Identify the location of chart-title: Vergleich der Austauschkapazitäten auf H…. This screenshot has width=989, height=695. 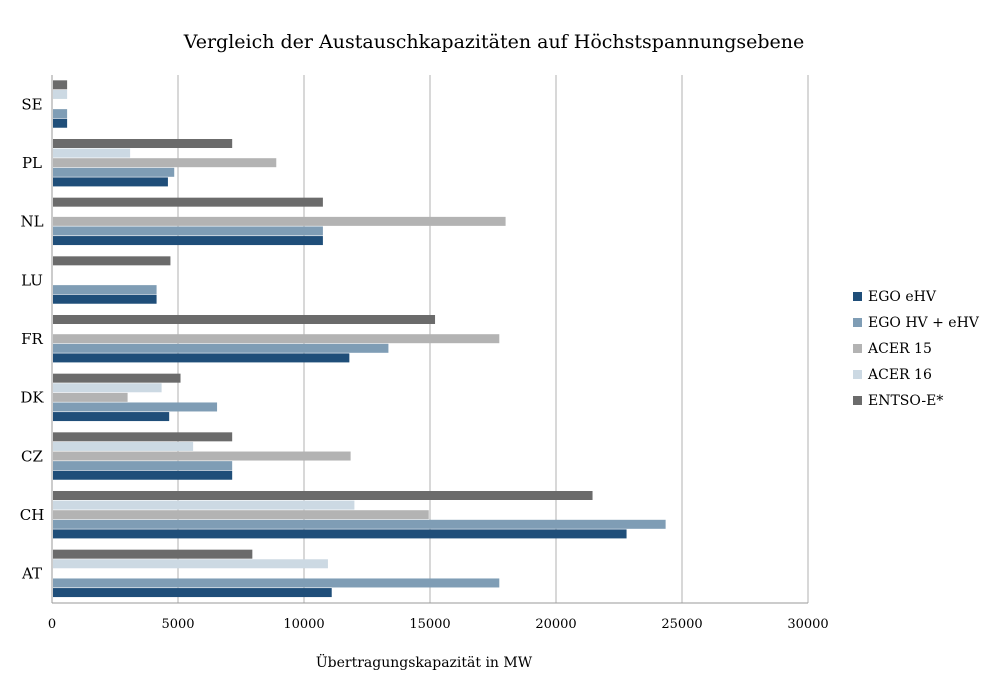
(494, 42).